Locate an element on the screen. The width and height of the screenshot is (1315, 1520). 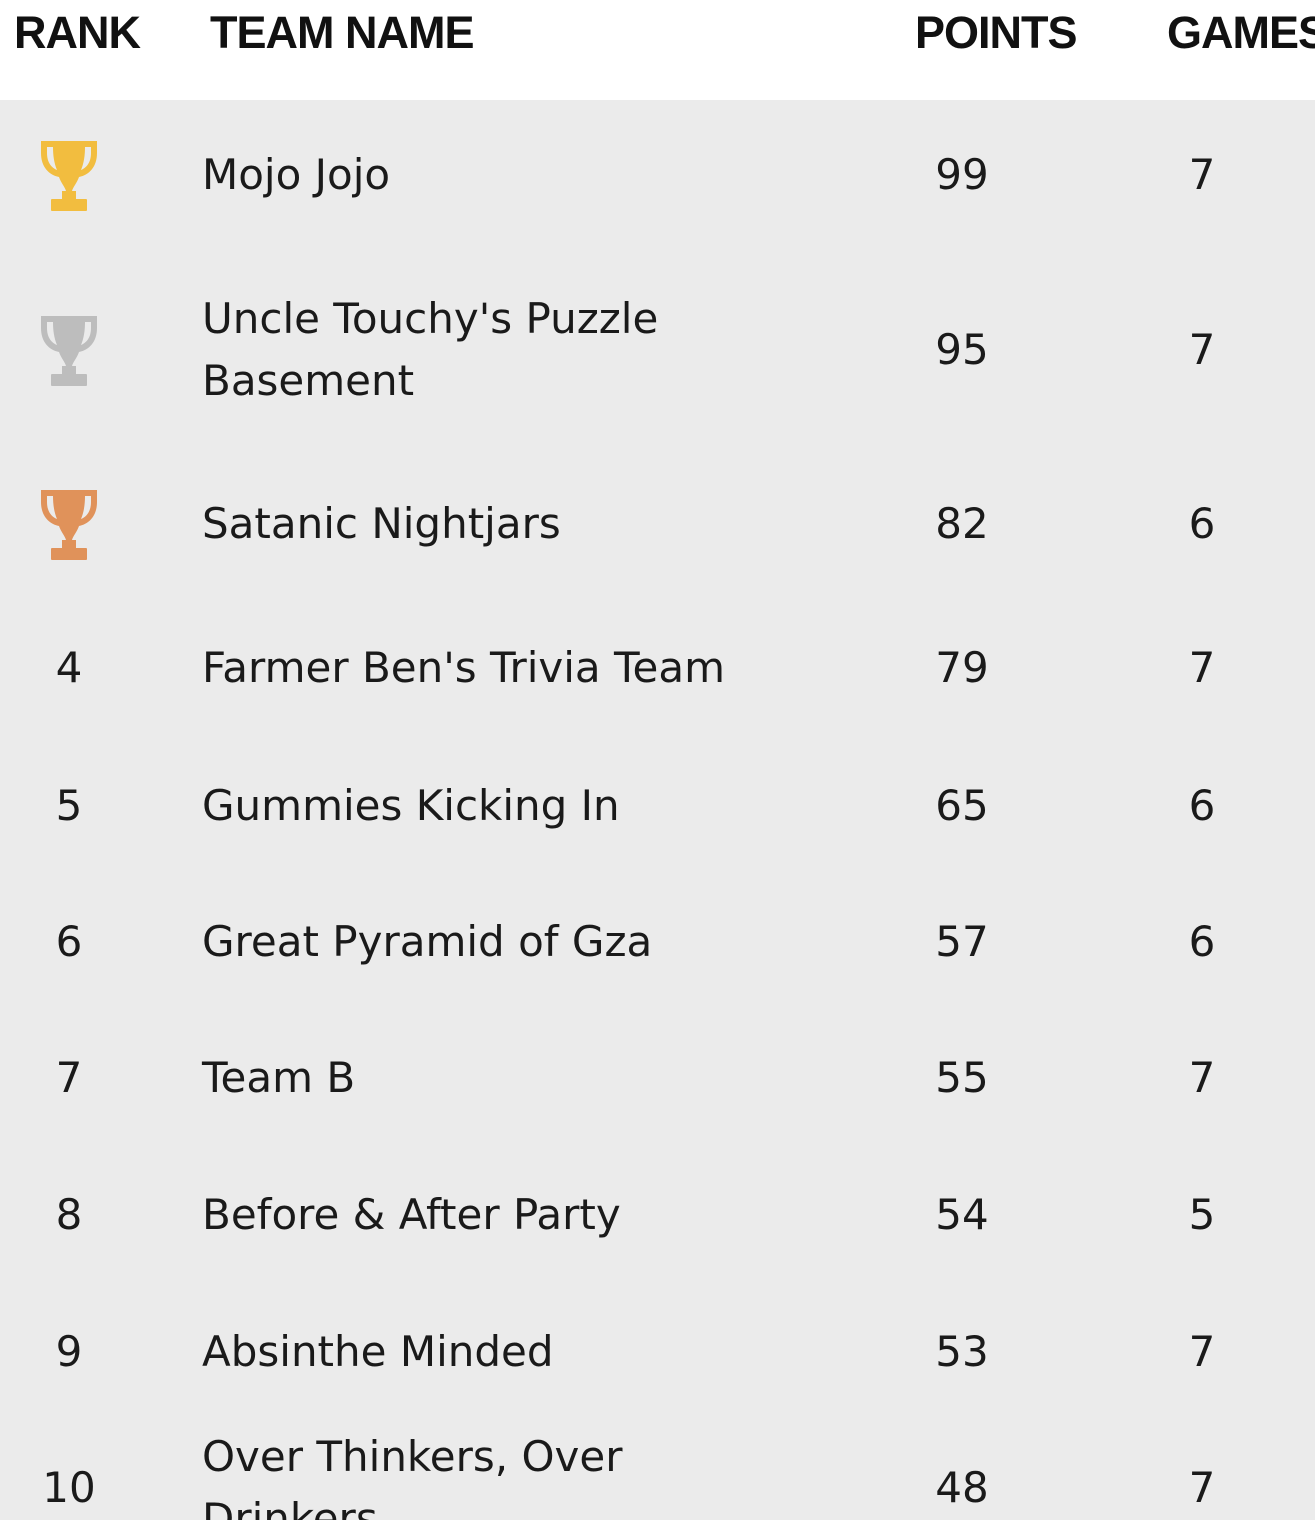
gold-trophy-icon is located at coordinates (69, 175).